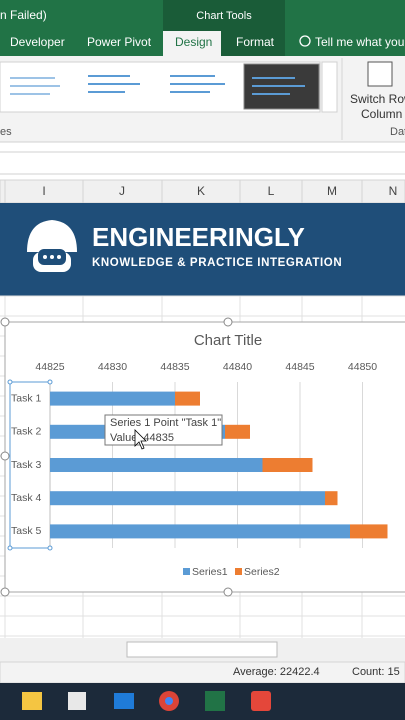  What do you see at coordinates (299, 367) in the screenshot?
I see `x-tick-label: 44845` at bounding box center [299, 367].